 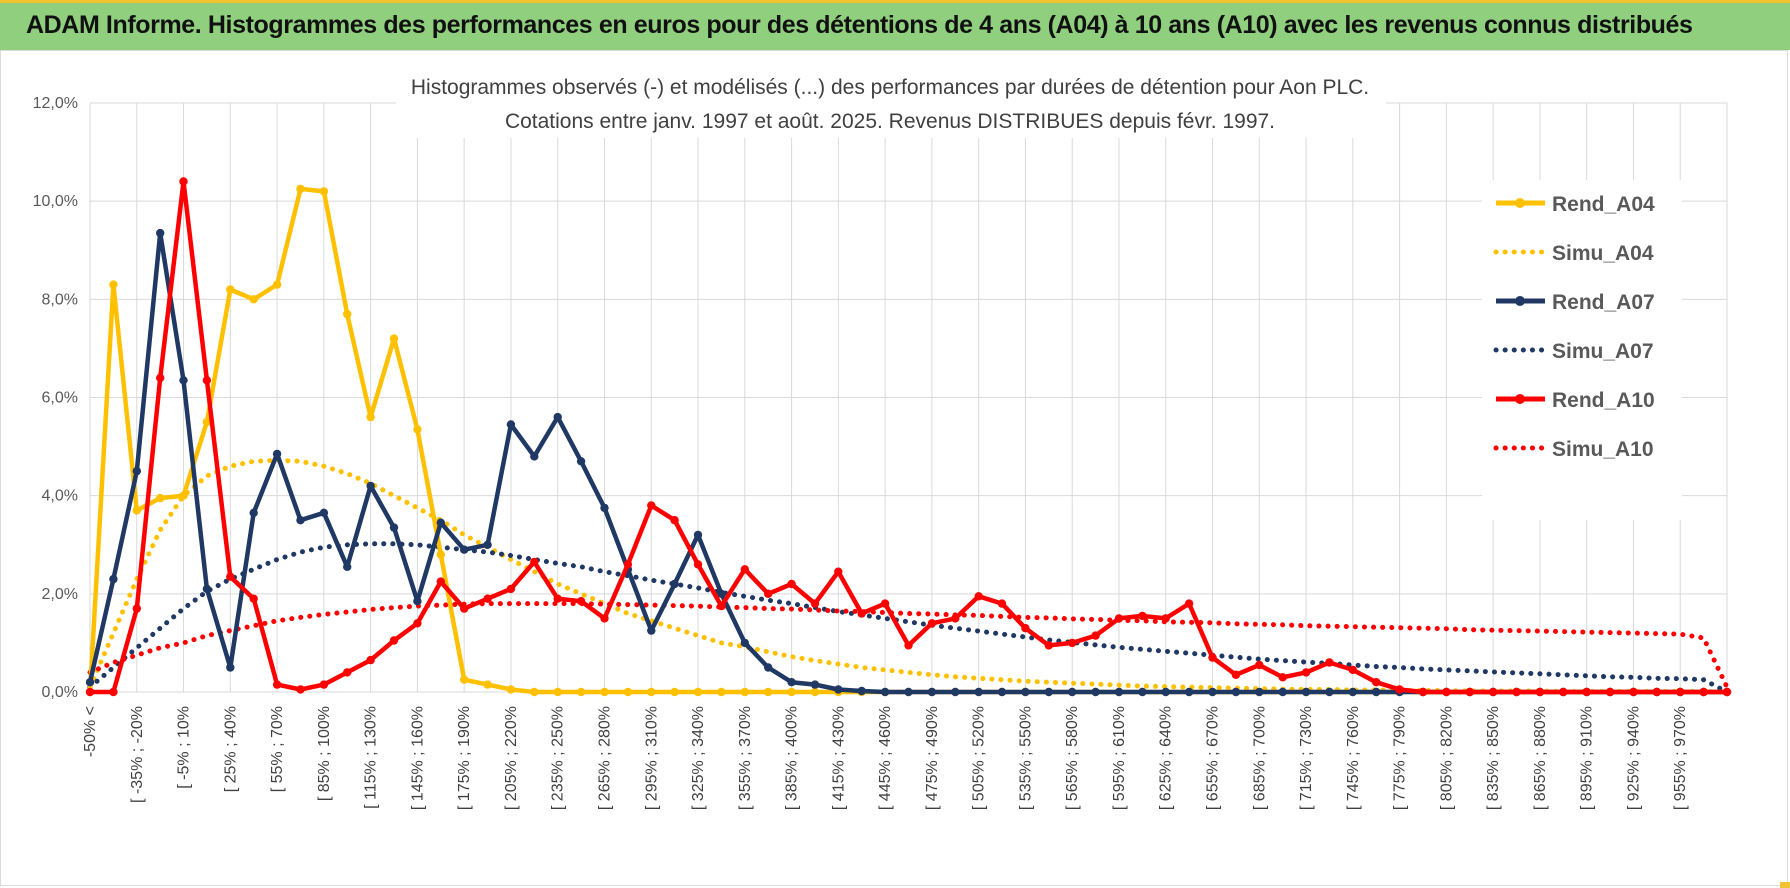 I want to click on y-tick-label: 8,0%, so click(x=60, y=299).